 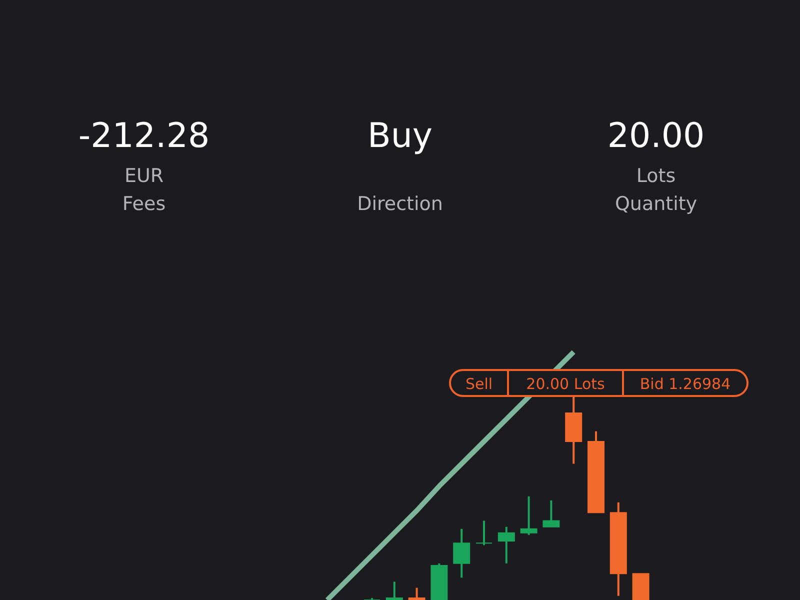 What do you see at coordinates (656, 136) in the screenshot?
I see `text: 20.00` at bounding box center [656, 136].